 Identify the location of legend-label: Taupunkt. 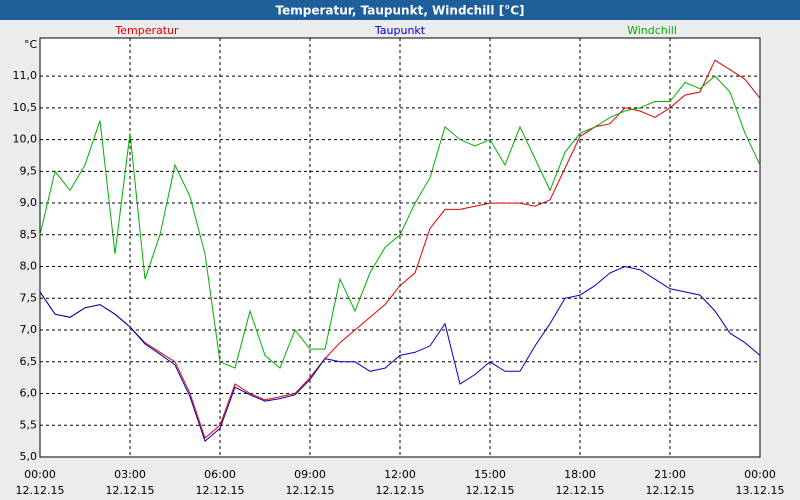
(400, 30).